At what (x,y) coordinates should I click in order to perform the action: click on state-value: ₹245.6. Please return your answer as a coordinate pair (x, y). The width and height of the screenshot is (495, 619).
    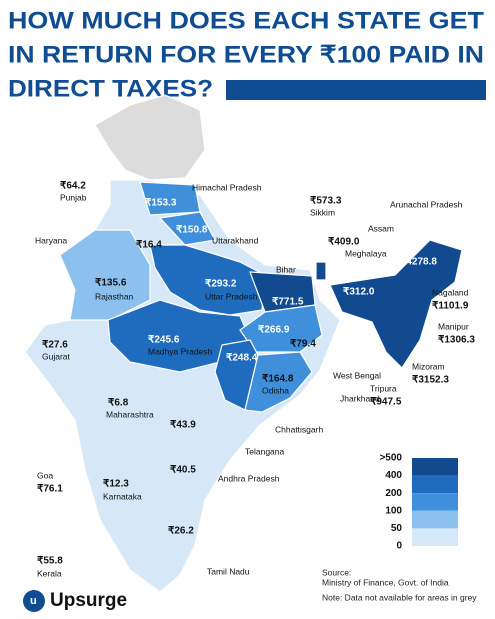
    Looking at the image, I should click on (164, 340).